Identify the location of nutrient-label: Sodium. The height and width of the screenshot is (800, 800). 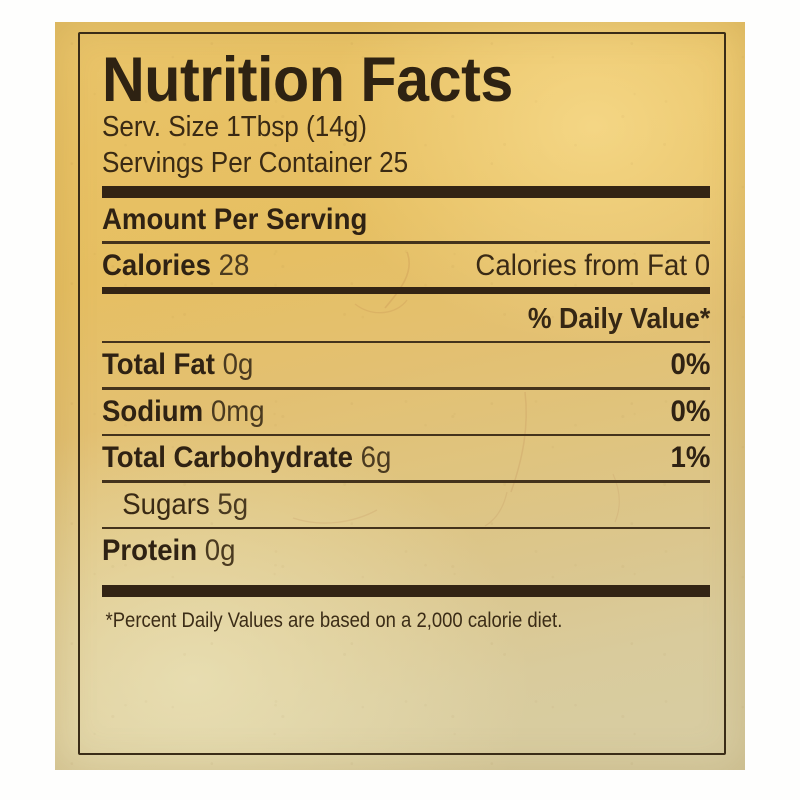
(153, 411).